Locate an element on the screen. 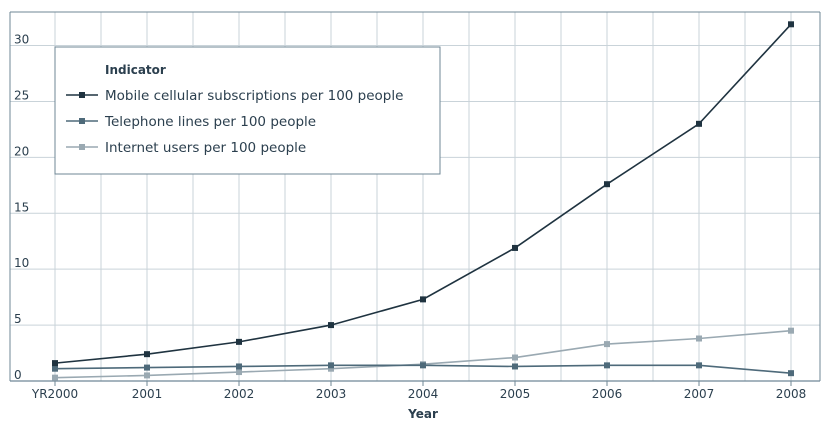 This screenshot has height=421, width=832. legend-label: Telephone lines per 100 people is located at coordinates (210, 122).